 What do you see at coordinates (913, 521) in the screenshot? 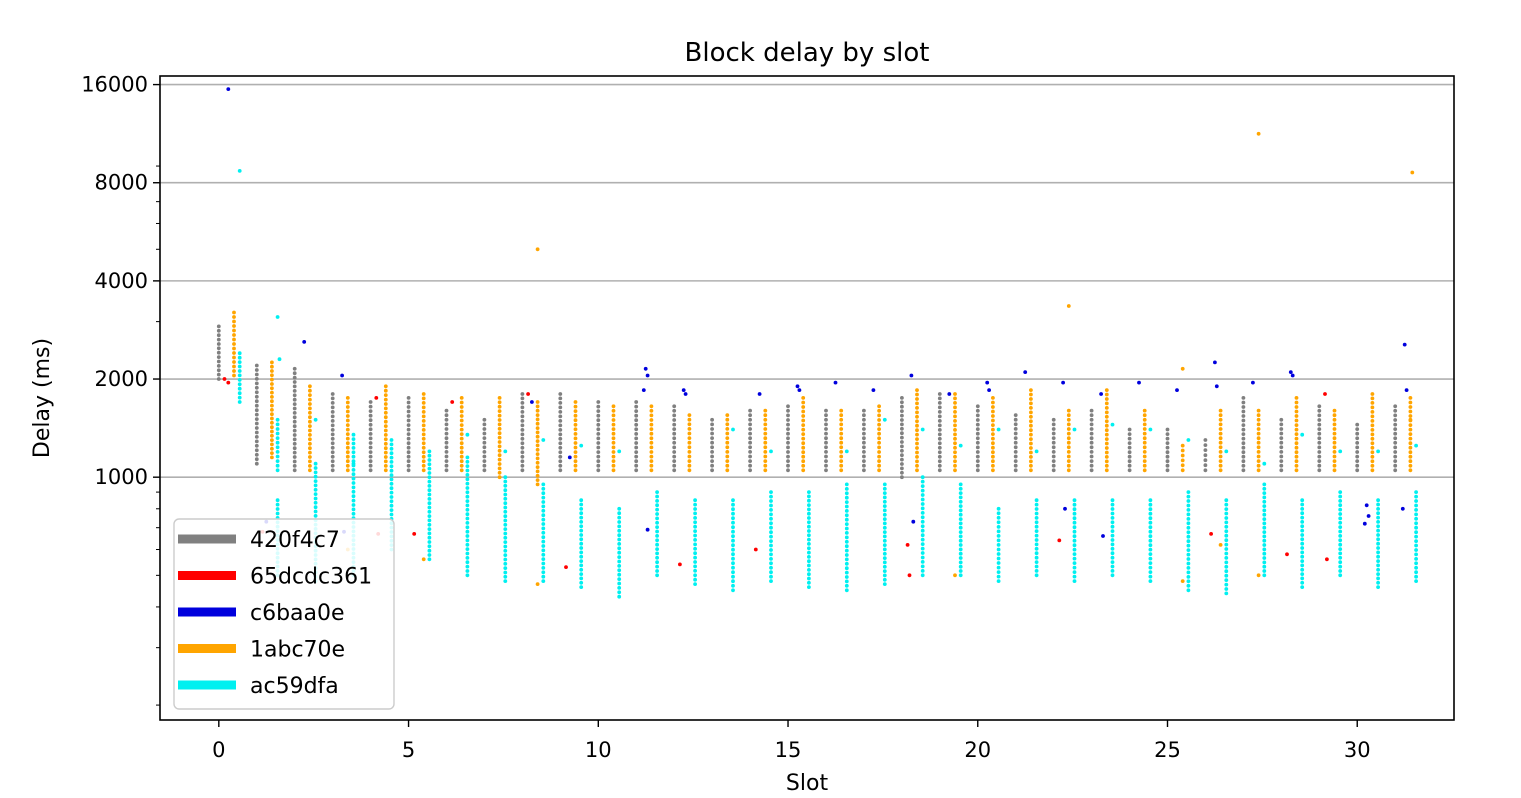
I see `point-c6baa0e` at bounding box center [913, 521].